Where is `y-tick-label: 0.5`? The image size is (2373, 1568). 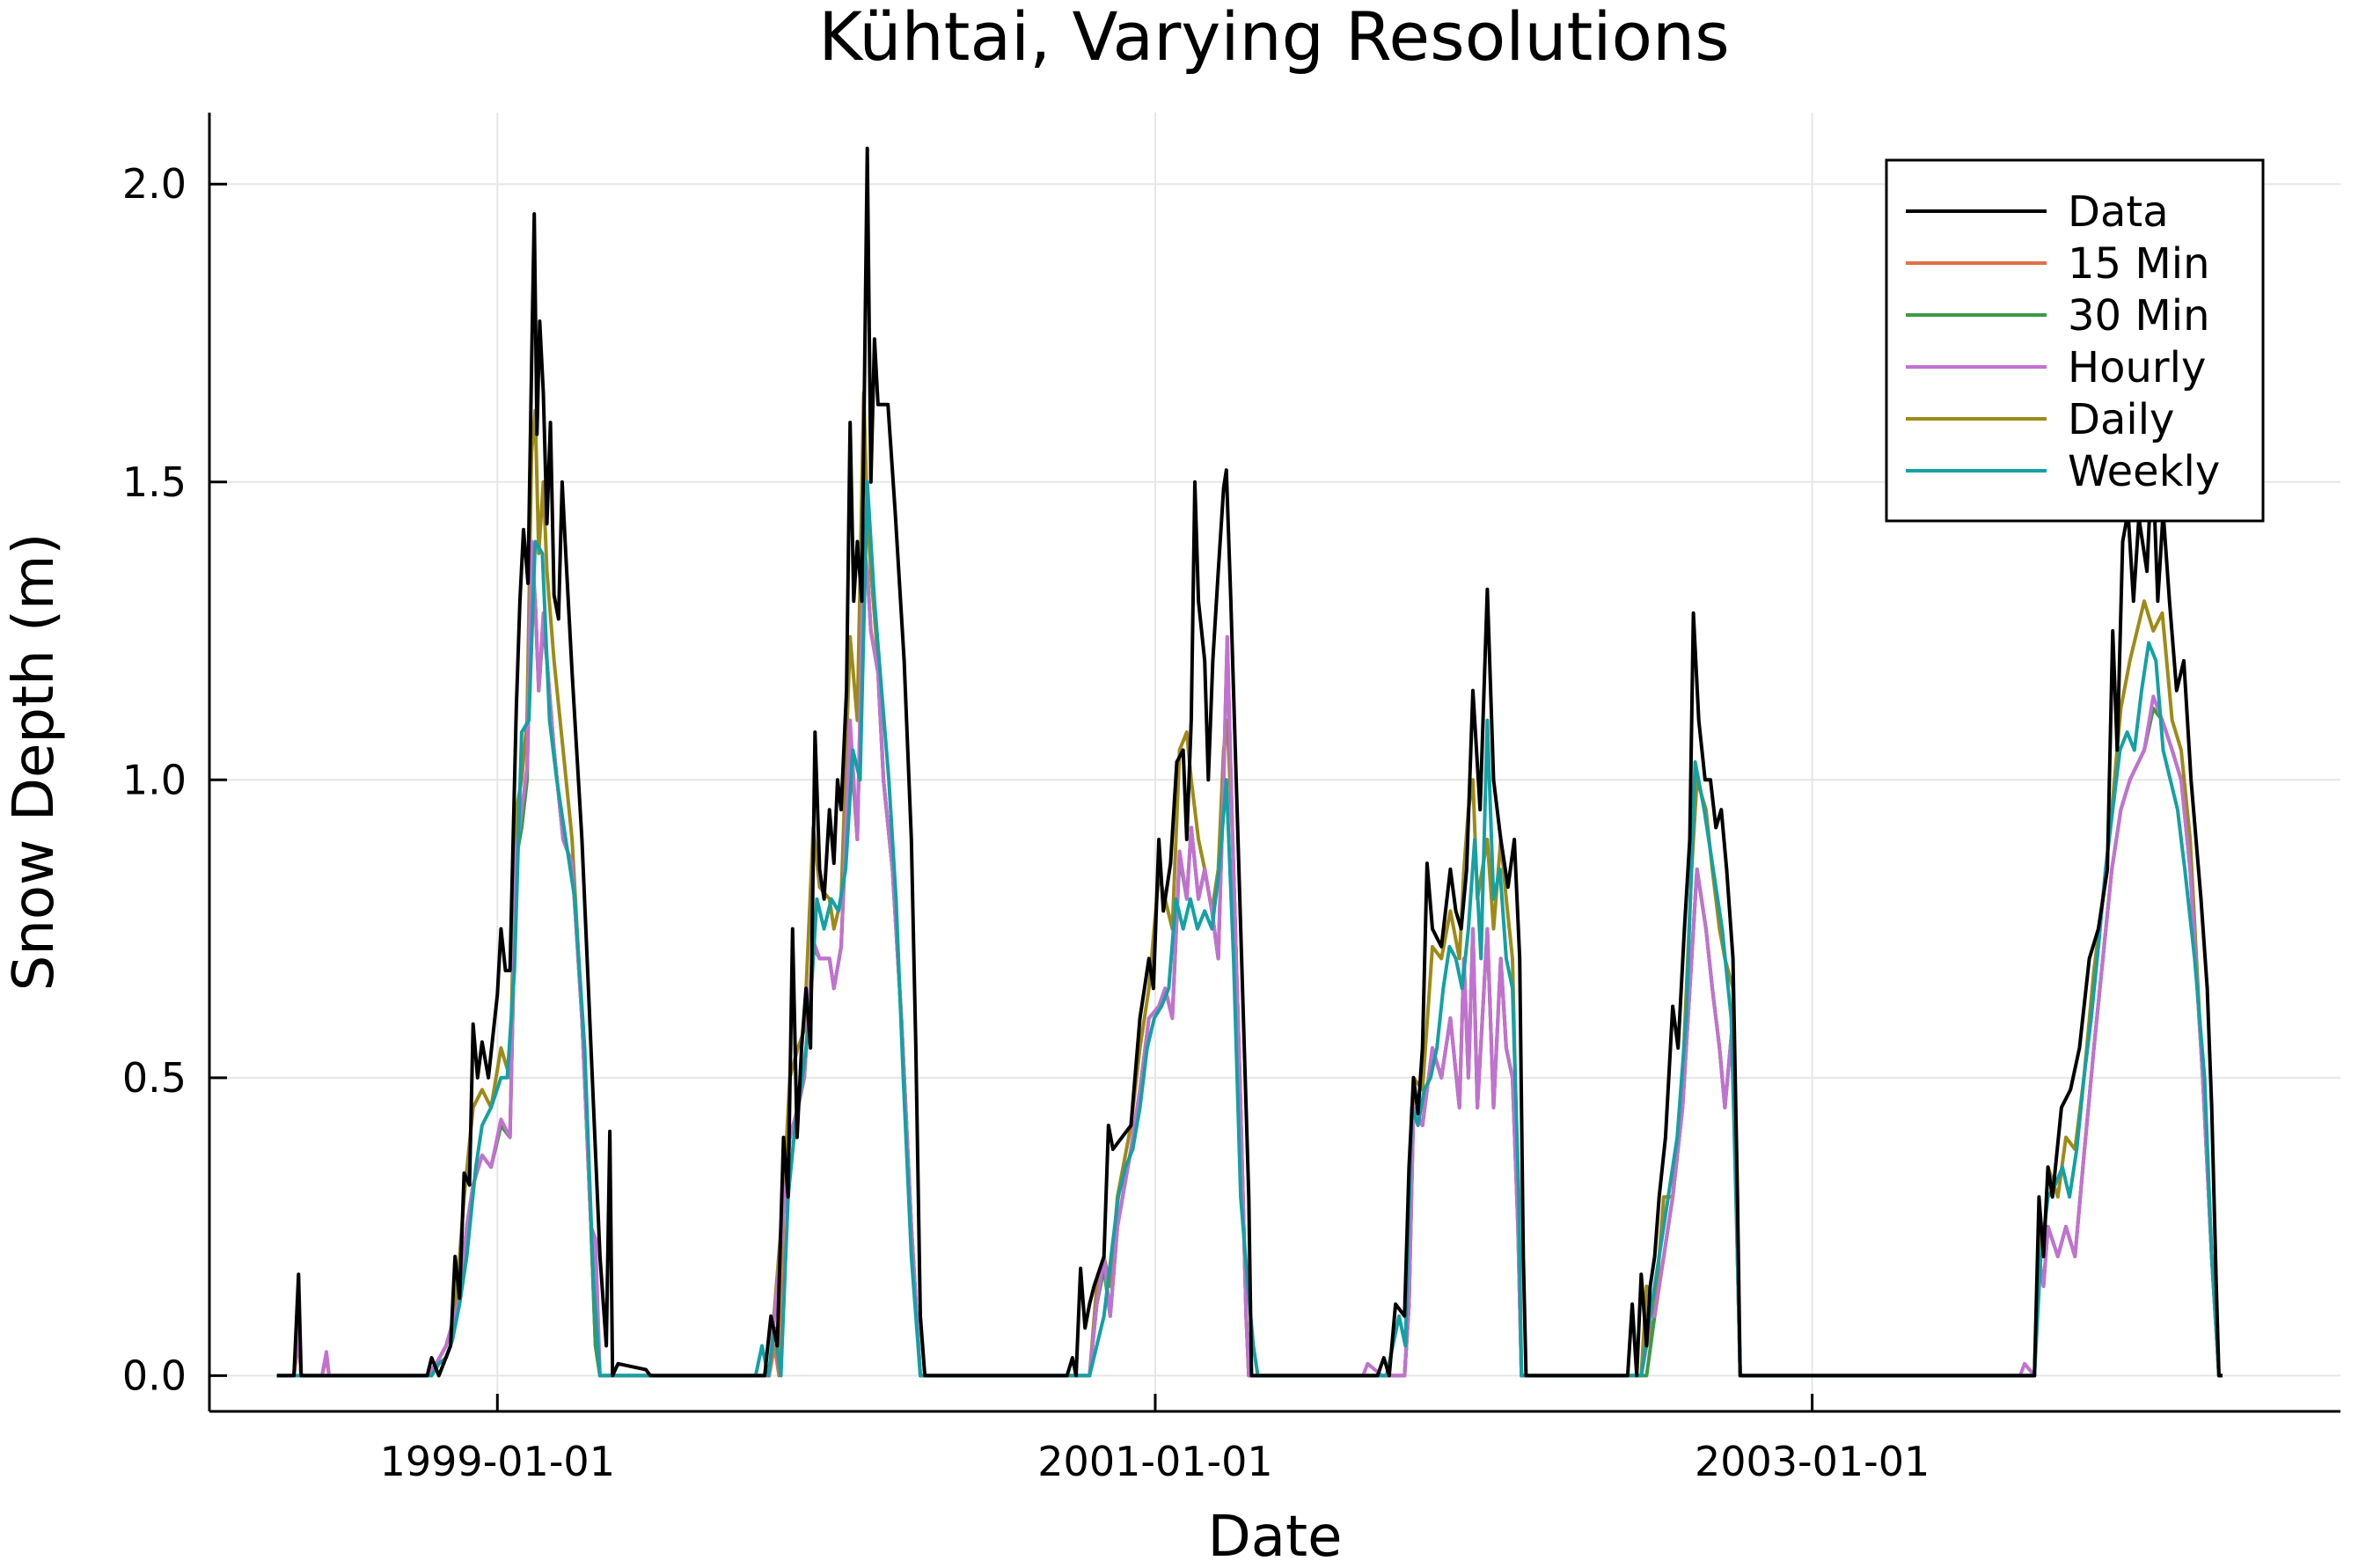
y-tick-label: 0.5 is located at coordinates (154, 1078).